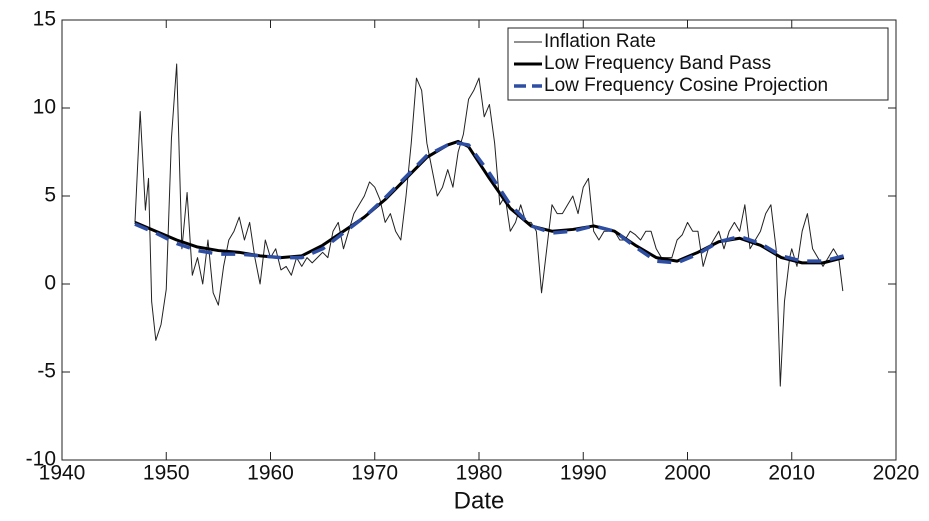 This screenshot has height=521, width=929. Describe the element at coordinates (44, 107) in the screenshot. I see `y-tick-label: 10` at that location.